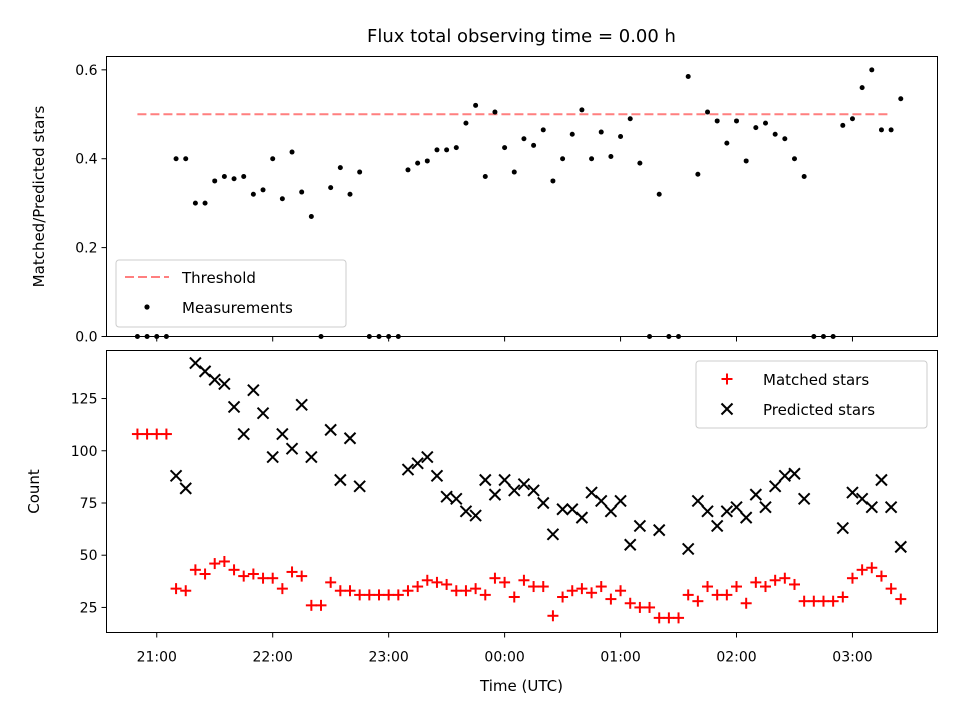 This screenshot has height=720, width=960. I want to click on predicted-legend-swatch, so click(727, 409).